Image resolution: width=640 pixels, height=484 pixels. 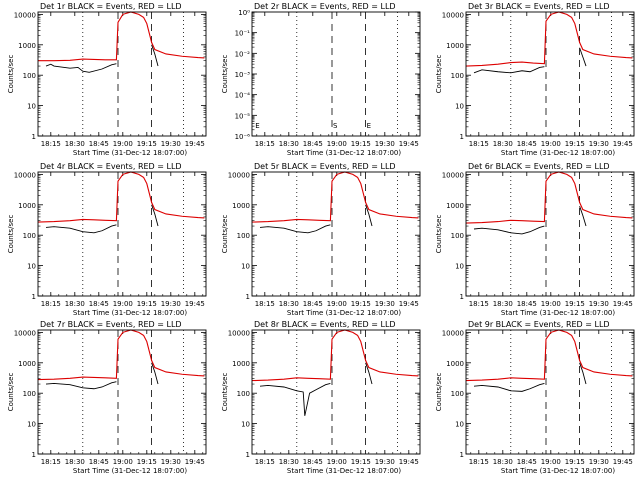 What do you see at coordinates (243, 54) in the screenshot?
I see `y-tick-label: 10⁻²` at bounding box center [243, 54].